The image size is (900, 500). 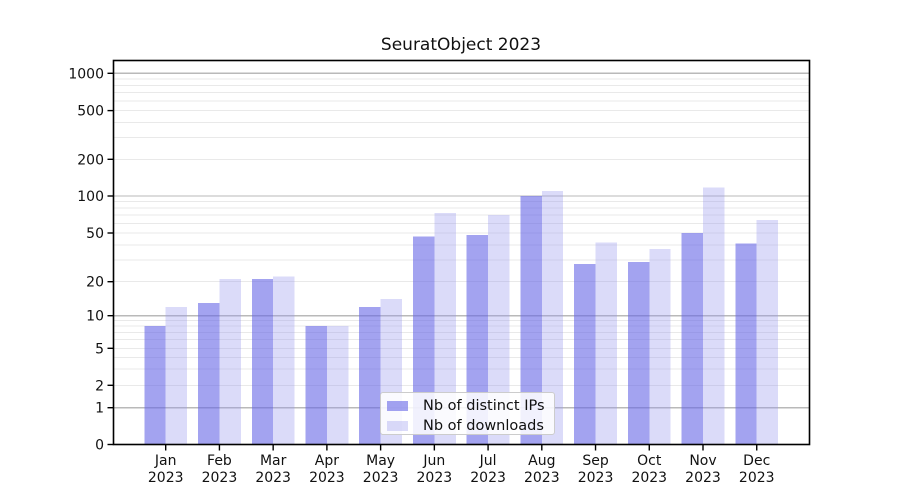 I want to click on y-tick-label: 500, so click(x=90, y=112).